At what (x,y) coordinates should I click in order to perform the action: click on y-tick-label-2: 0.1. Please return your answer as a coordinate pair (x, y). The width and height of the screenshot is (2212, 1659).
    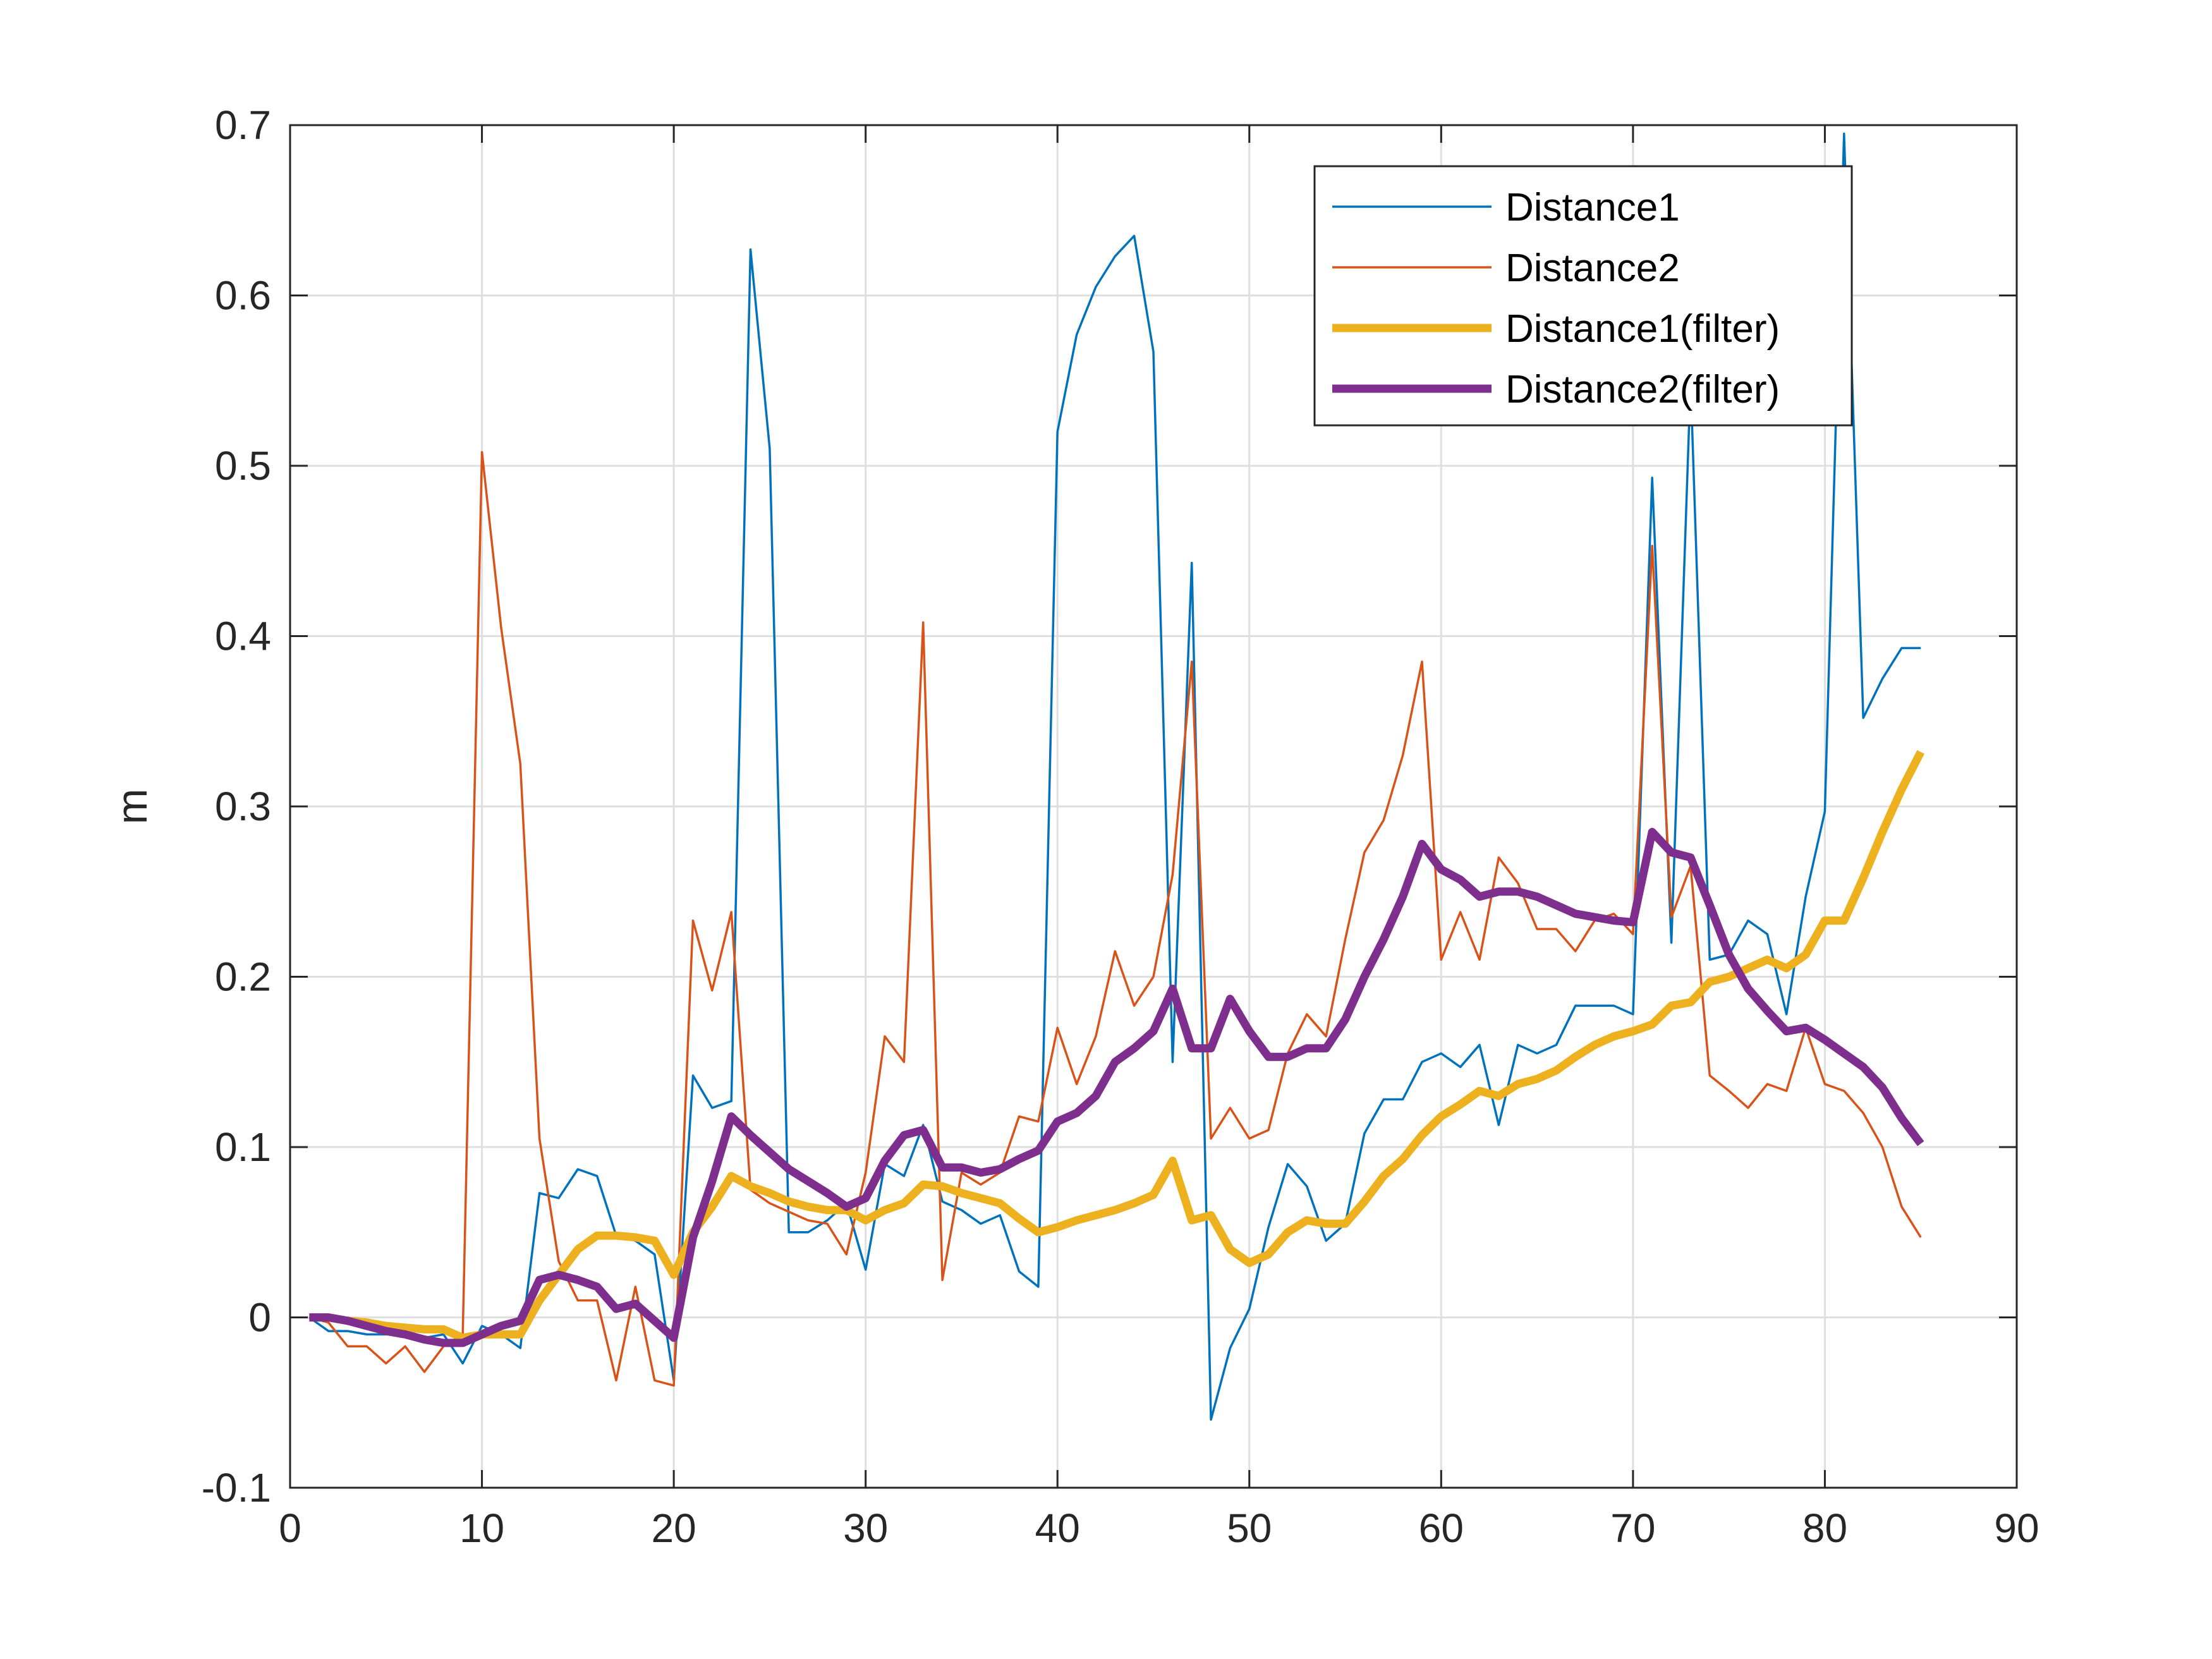
    Looking at the image, I should click on (243, 1147).